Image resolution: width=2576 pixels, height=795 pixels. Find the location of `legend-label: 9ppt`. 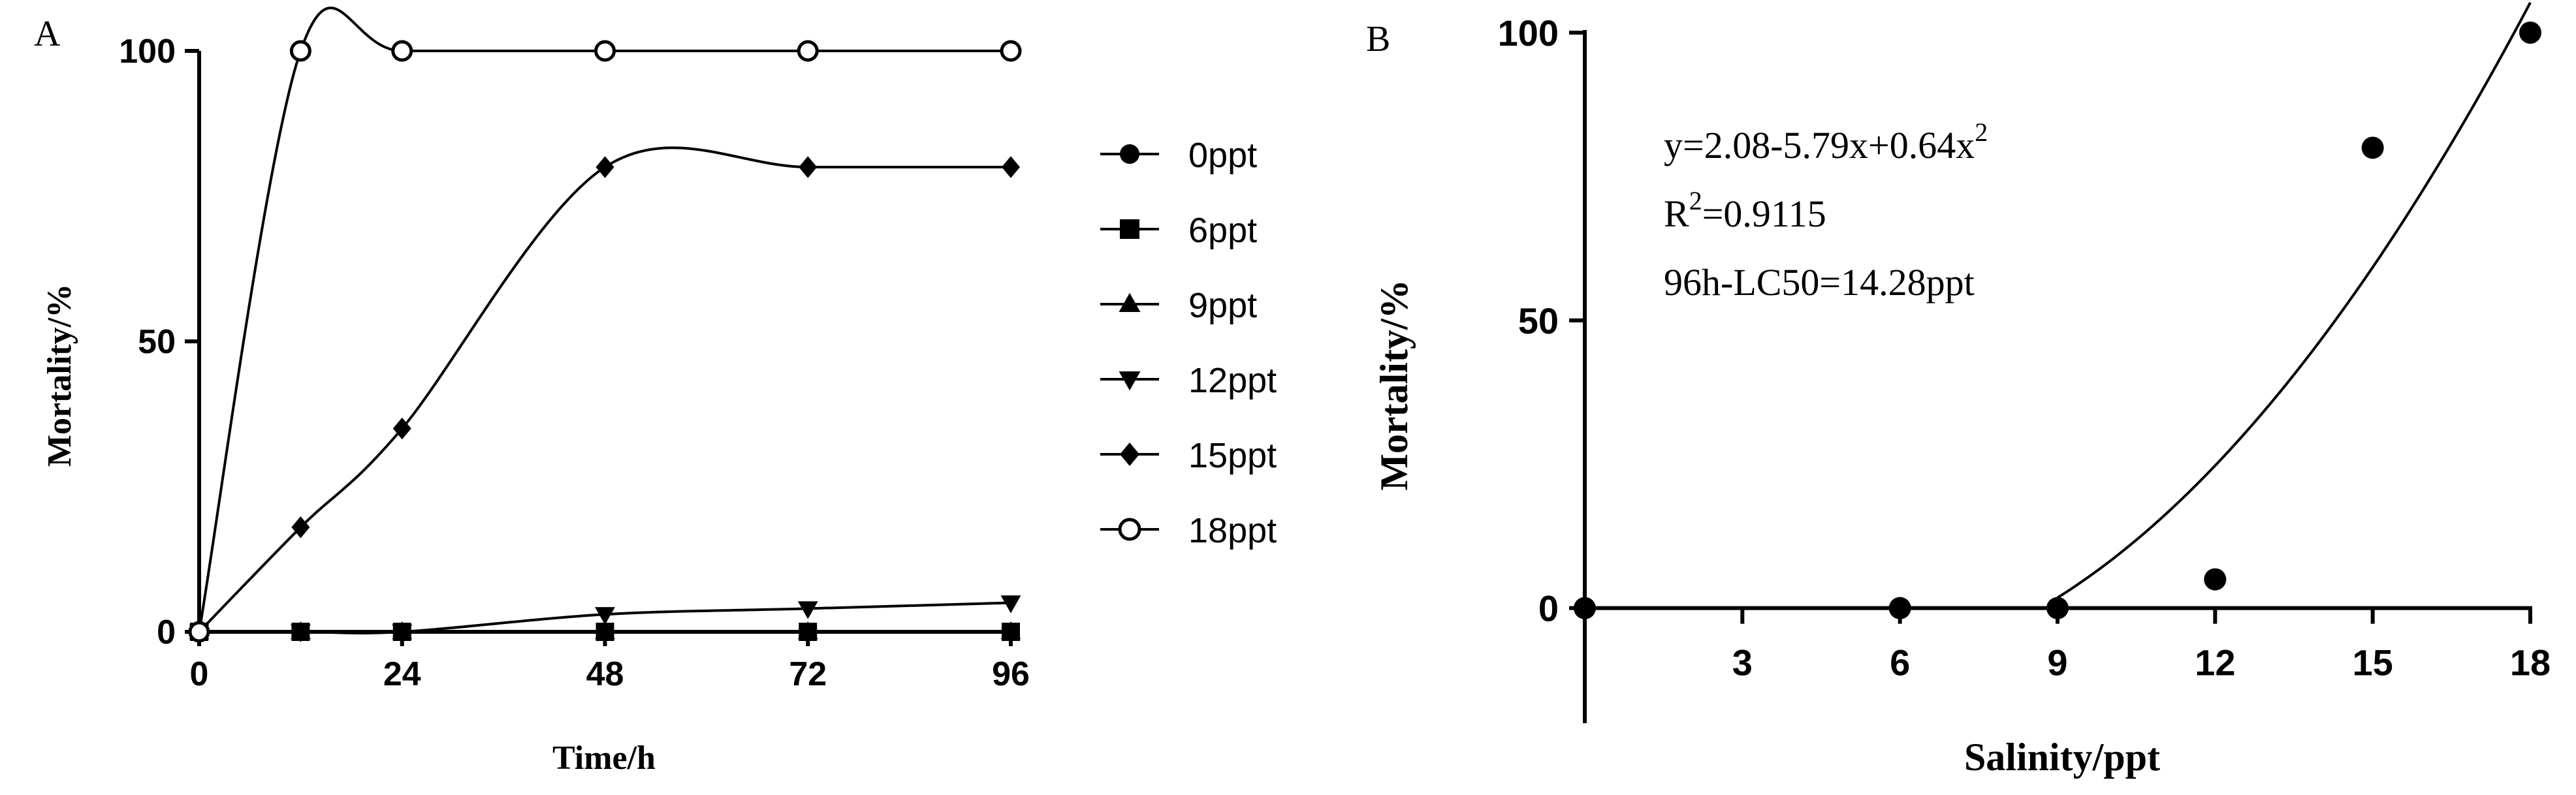

legend-label: 9ppt is located at coordinates (1223, 306).